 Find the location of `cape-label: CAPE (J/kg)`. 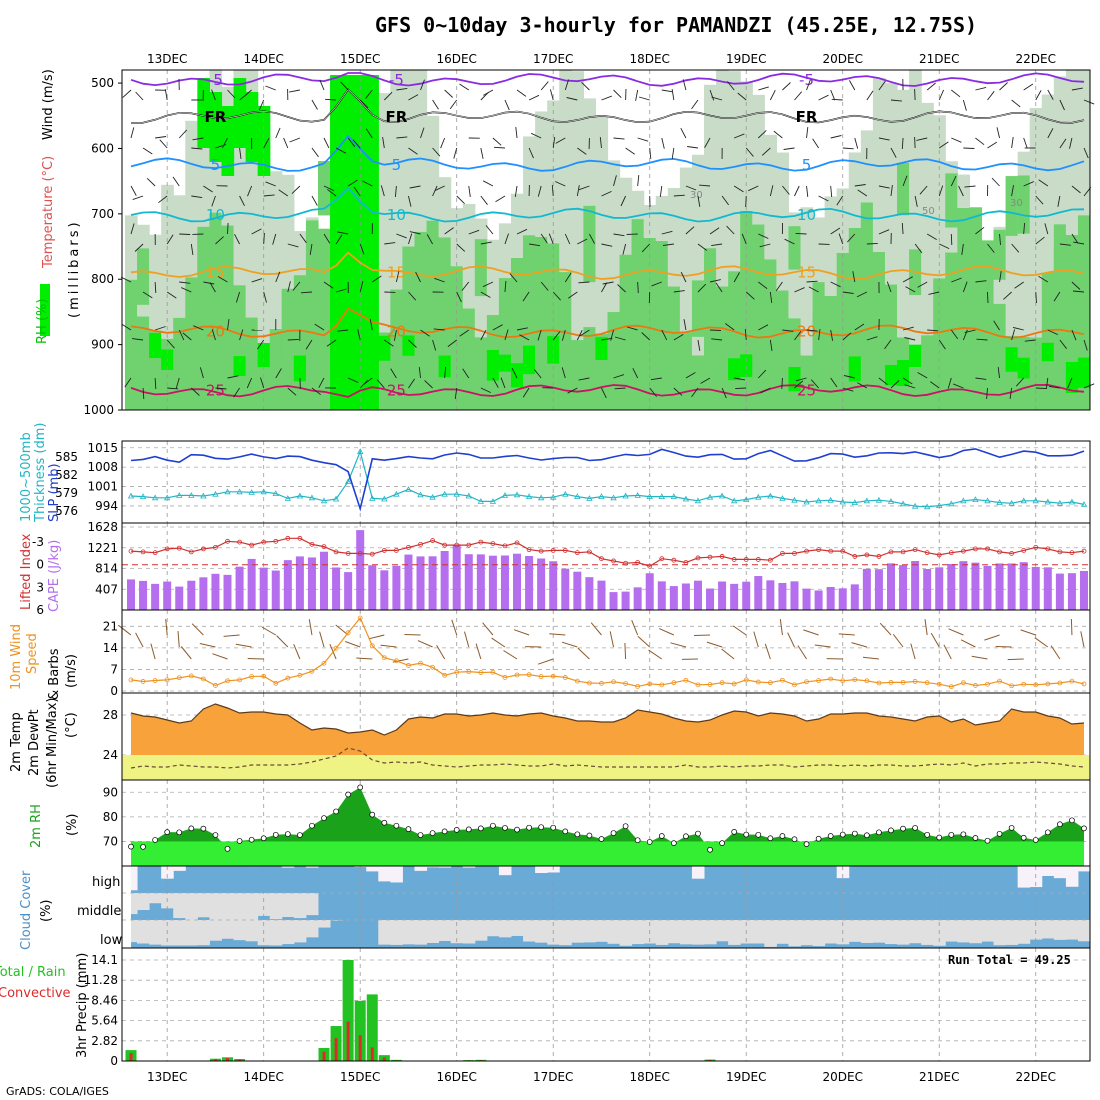

cape-label: CAPE (J/kg) is located at coordinates (54, 576).